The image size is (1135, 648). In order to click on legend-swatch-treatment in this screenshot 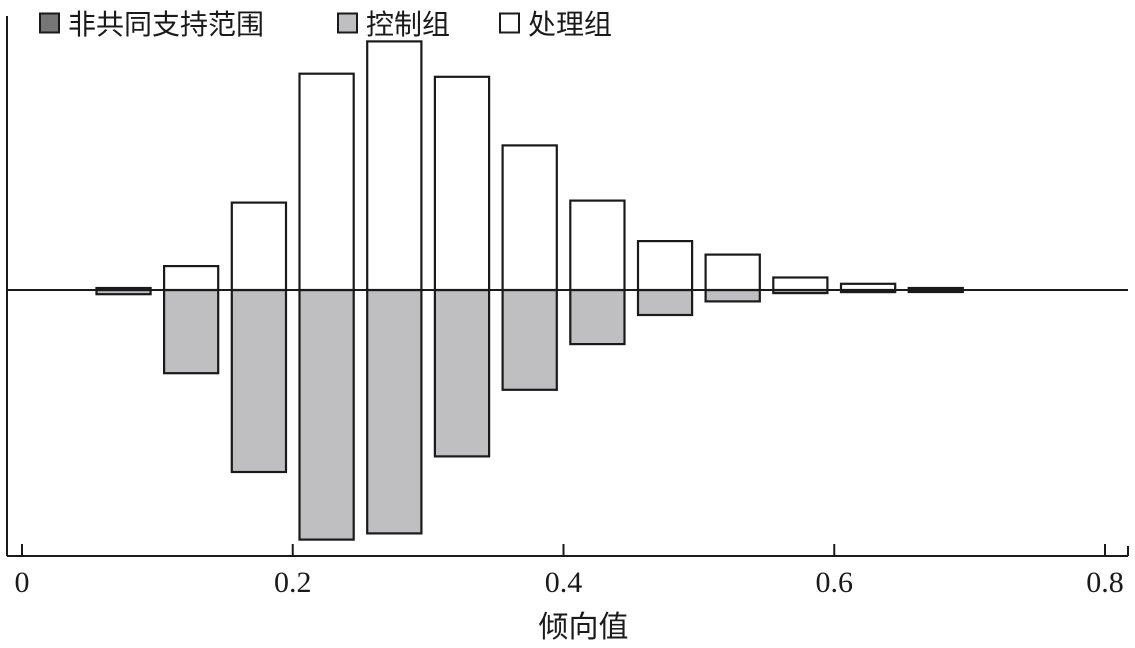, I will do `click(509, 23)`.